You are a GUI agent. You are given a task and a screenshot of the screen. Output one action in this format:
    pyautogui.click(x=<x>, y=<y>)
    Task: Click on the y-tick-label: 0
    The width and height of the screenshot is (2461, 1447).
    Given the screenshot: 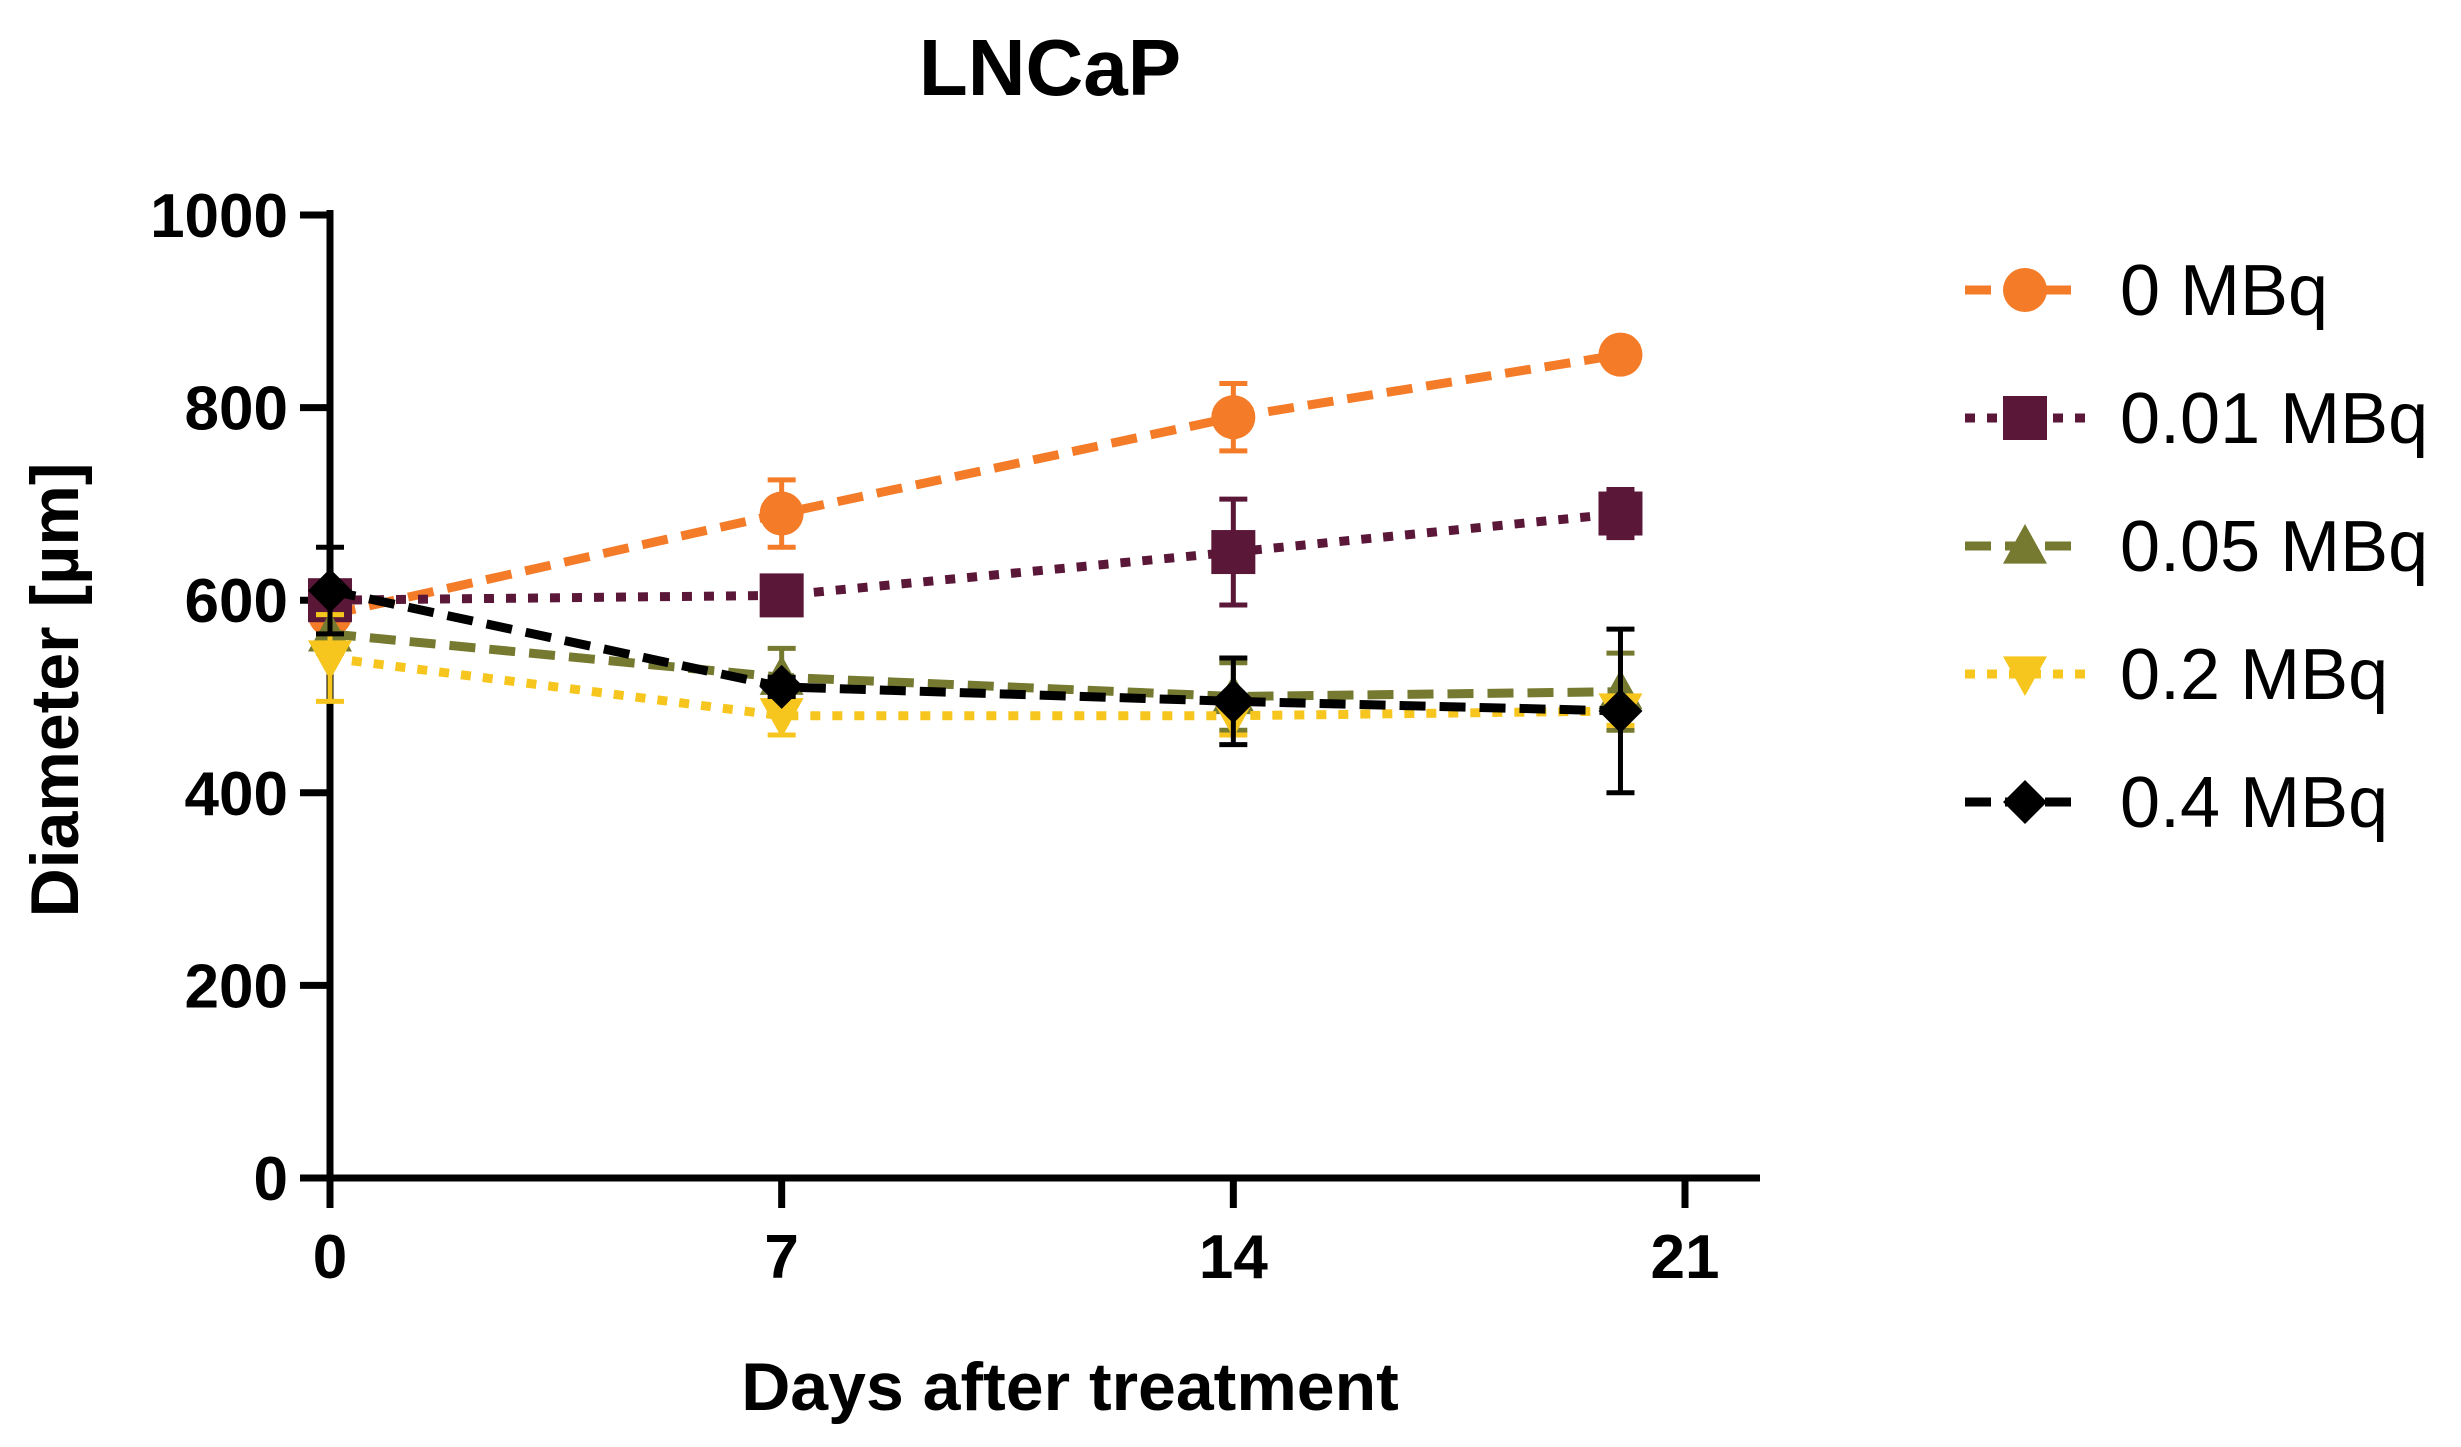 What is the action you would take?
    pyautogui.click(x=271, y=1179)
    